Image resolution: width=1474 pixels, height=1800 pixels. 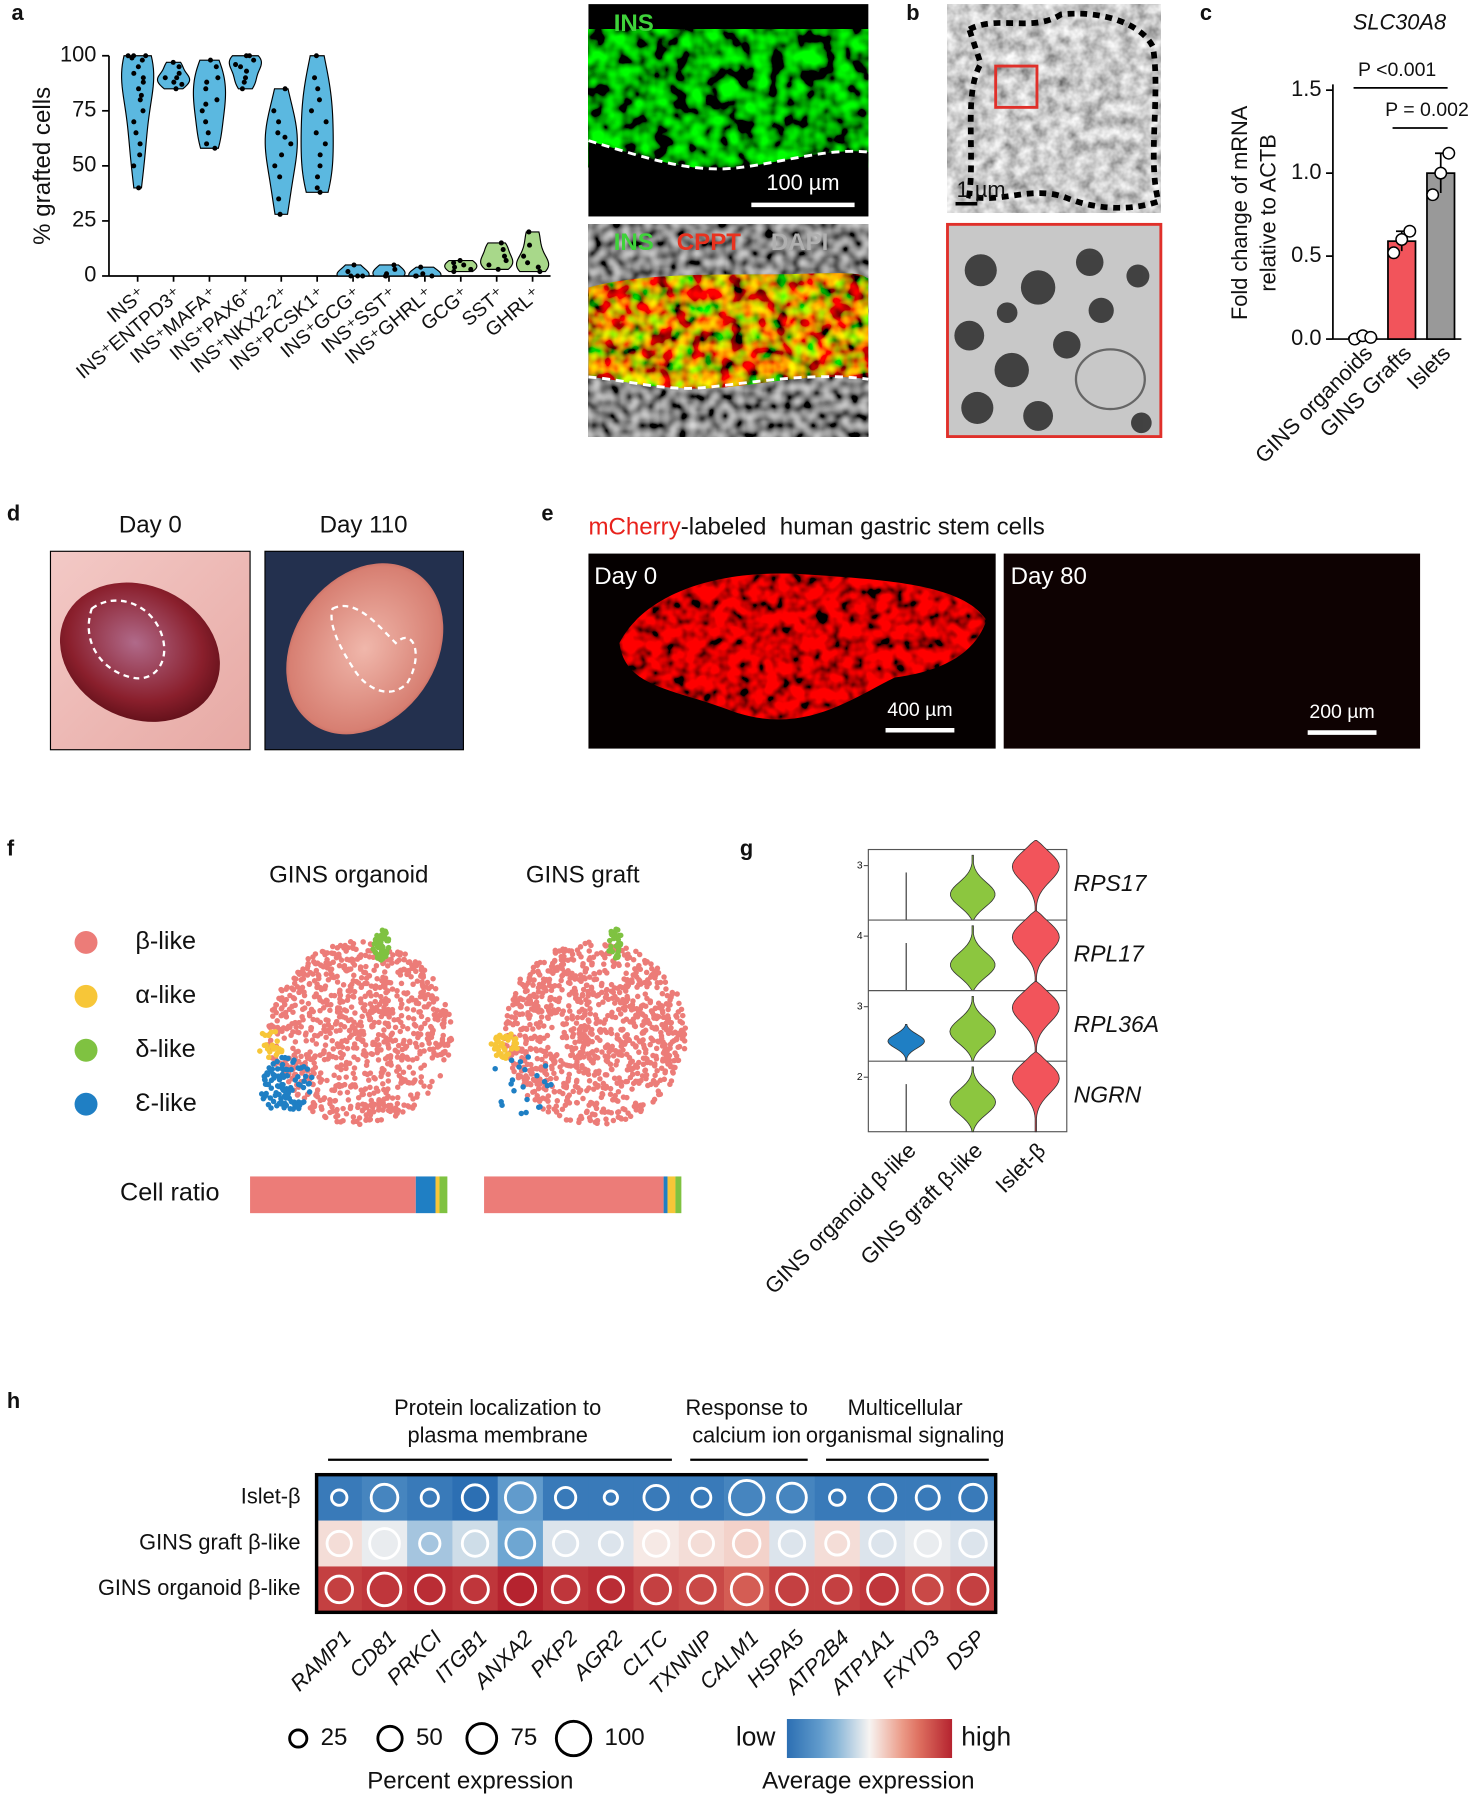 I want to click on chart-title: SLC30A8, so click(x=1399, y=21).